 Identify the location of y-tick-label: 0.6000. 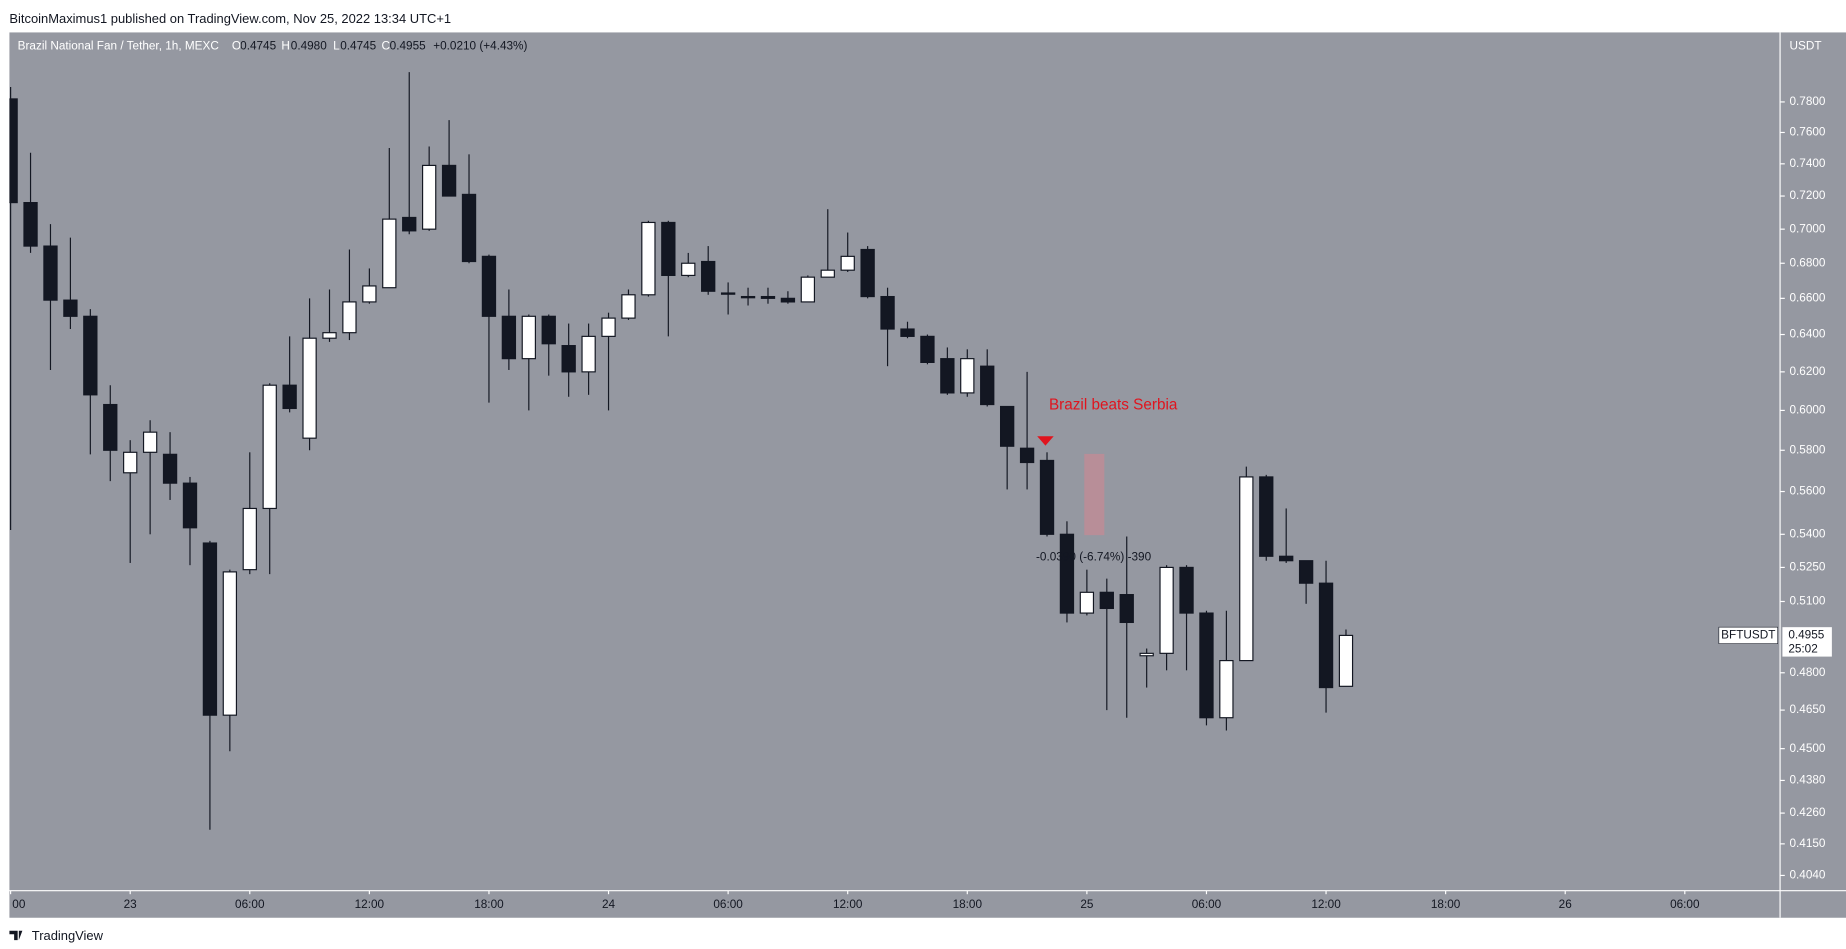
(1807, 410).